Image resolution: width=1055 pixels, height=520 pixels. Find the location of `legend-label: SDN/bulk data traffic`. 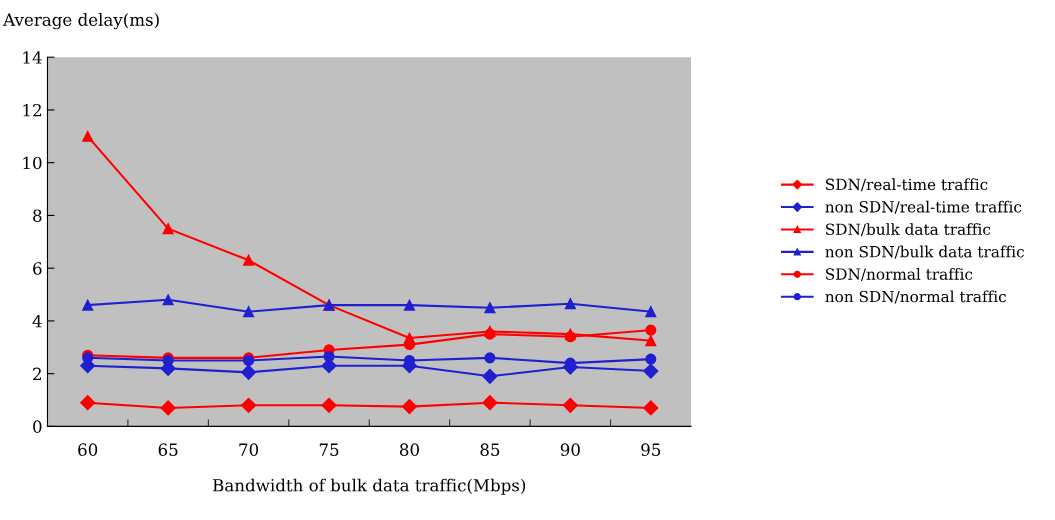

legend-label: SDN/bulk data traffic is located at coordinates (908, 230).